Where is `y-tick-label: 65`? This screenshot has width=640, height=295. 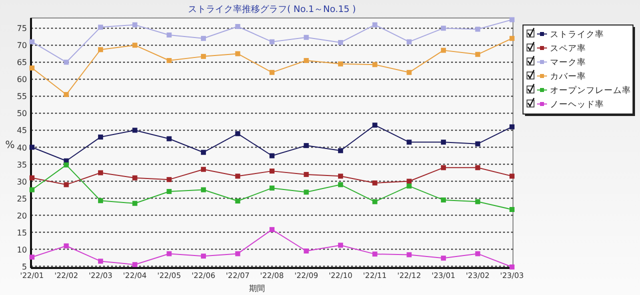 y-tick-label: 65 is located at coordinates (21, 63).